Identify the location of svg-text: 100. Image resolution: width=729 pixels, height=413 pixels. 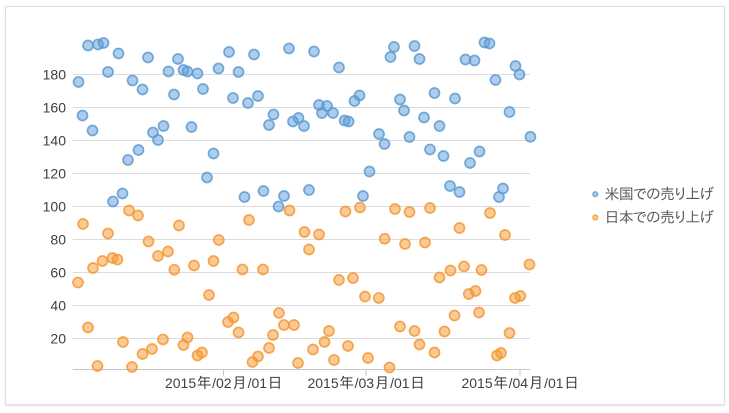
(55, 207).